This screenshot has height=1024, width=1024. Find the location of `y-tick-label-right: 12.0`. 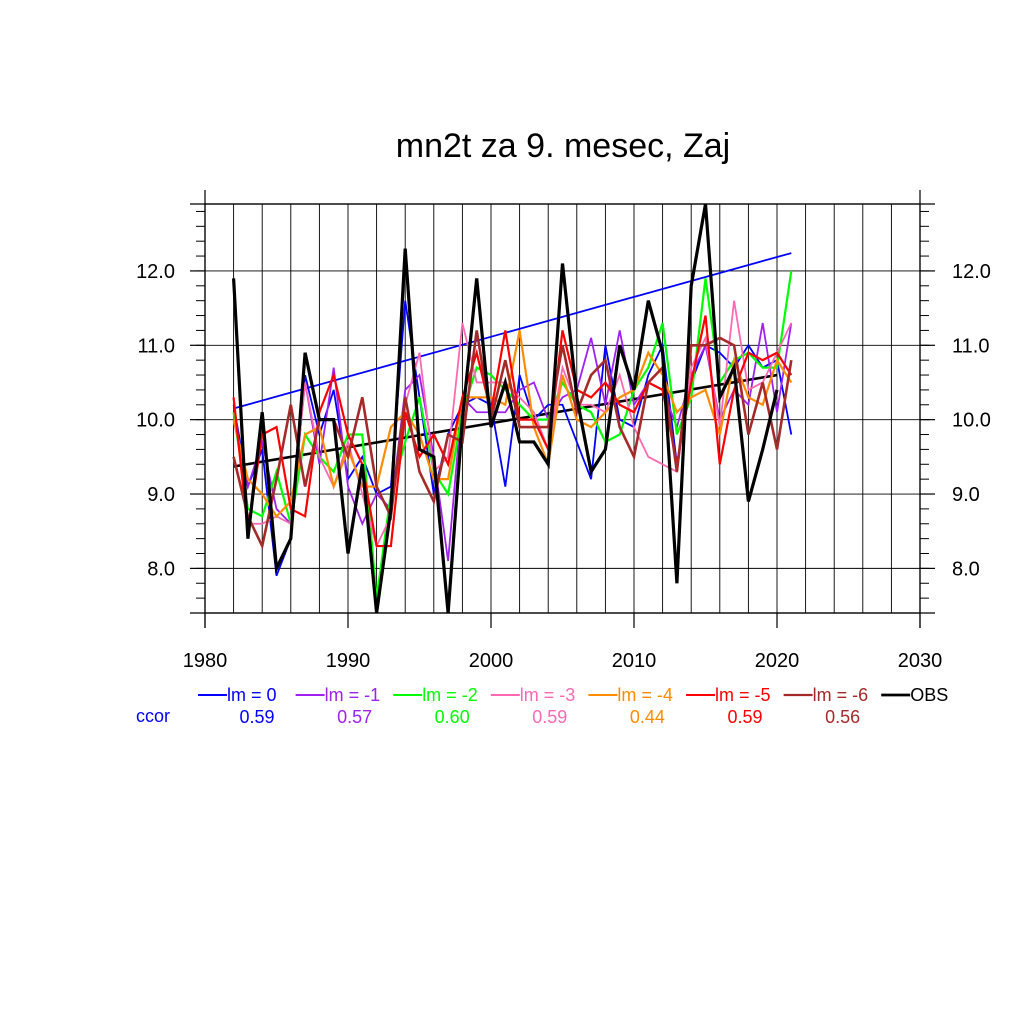

y-tick-label-right: 12.0 is located at coordinates (971, 272).